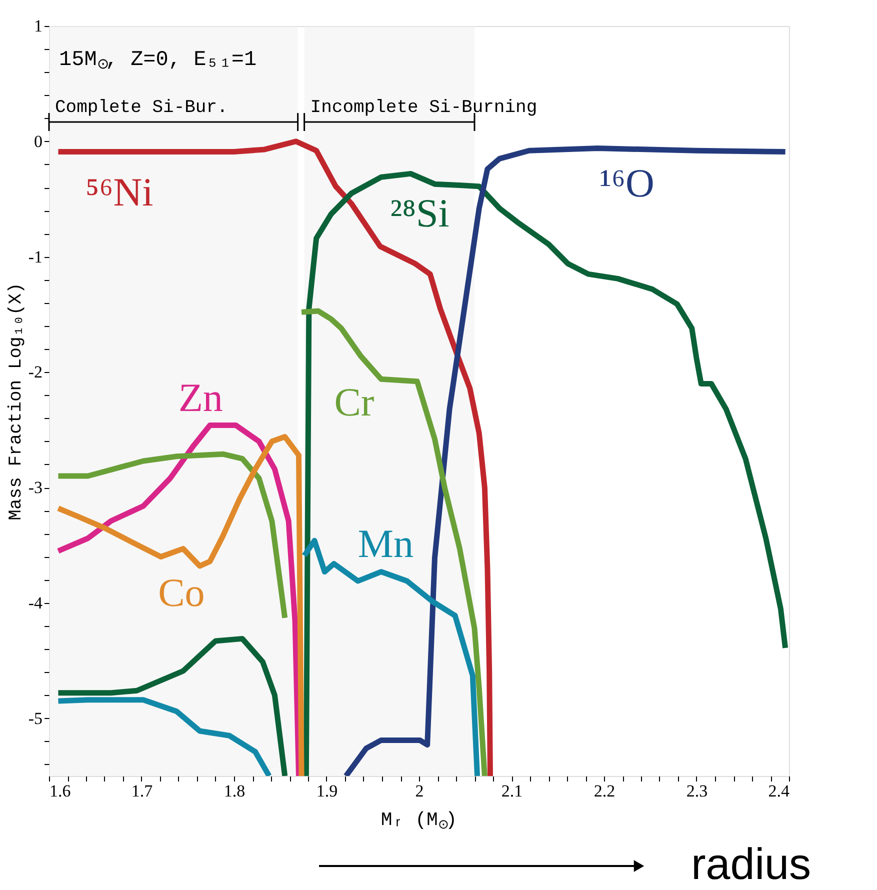 The height and width of the screenshot is (890, 877). I want to click on annotation: 15M⊙, Z=0, E₅₁=1, so click(158, 61).